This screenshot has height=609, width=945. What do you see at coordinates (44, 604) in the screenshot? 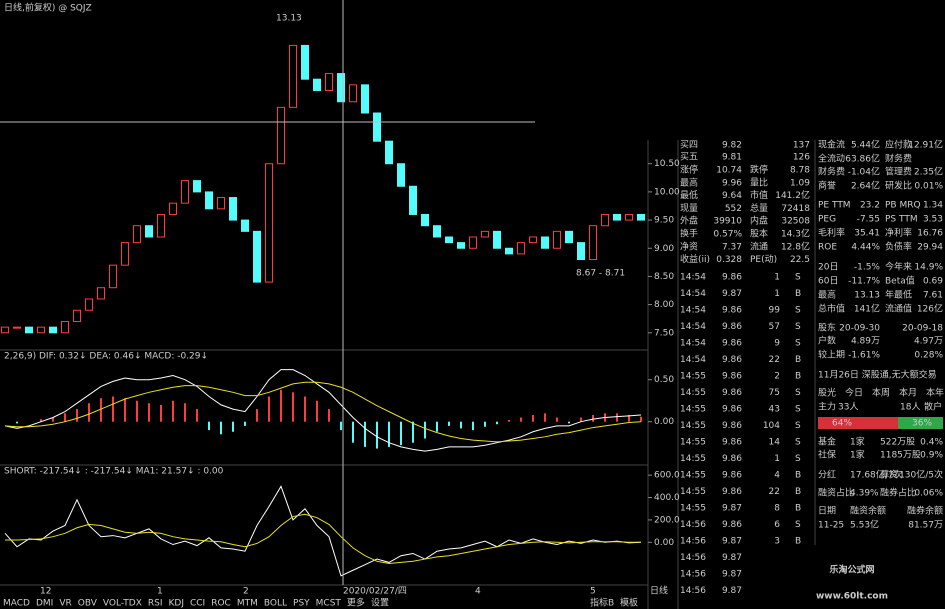
I see `tab: DMI` at bounding box center [44, 604].